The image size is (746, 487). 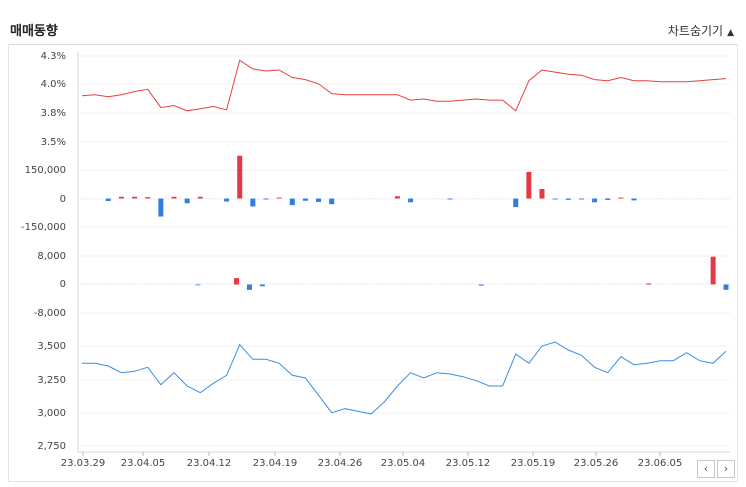 I want to click on hide-chart-toggle: 차트숨기기 ▲, so click(x=701, y=30).